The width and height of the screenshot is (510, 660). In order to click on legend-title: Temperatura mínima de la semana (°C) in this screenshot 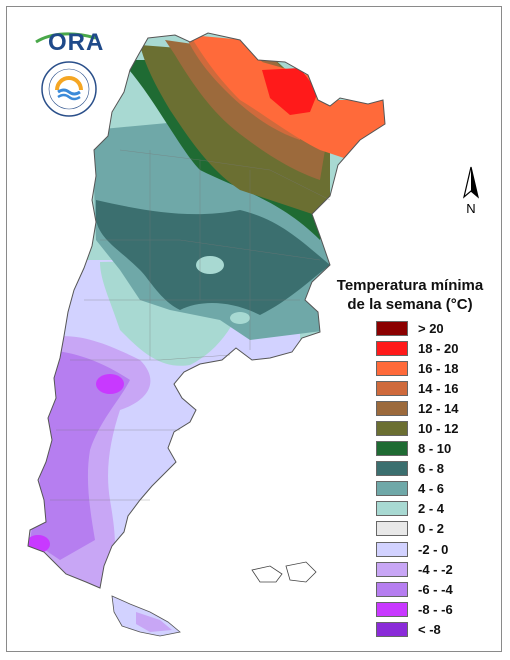, I will do `click(410, 295)`.